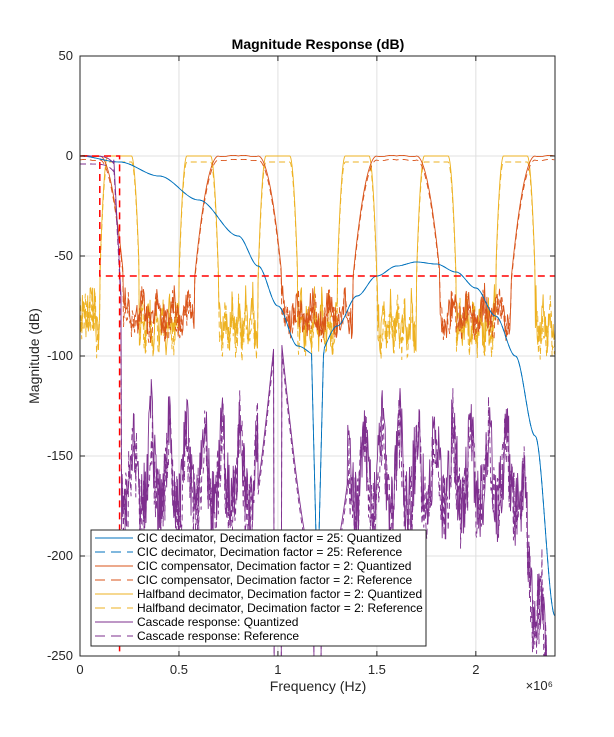 This screenshot has width=614, height=737. Describe the element at coordinates (377, 669) in the screenshot. I see `x-tick-label: 1.5` at that location.